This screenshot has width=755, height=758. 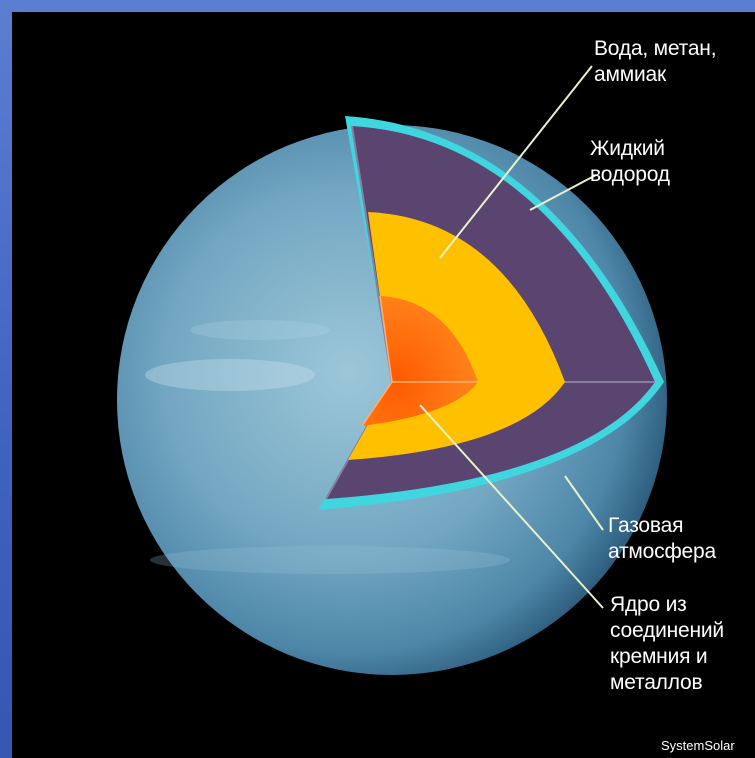 I want to click on credit-text: SystemSolar, so click(x=698, y=745).